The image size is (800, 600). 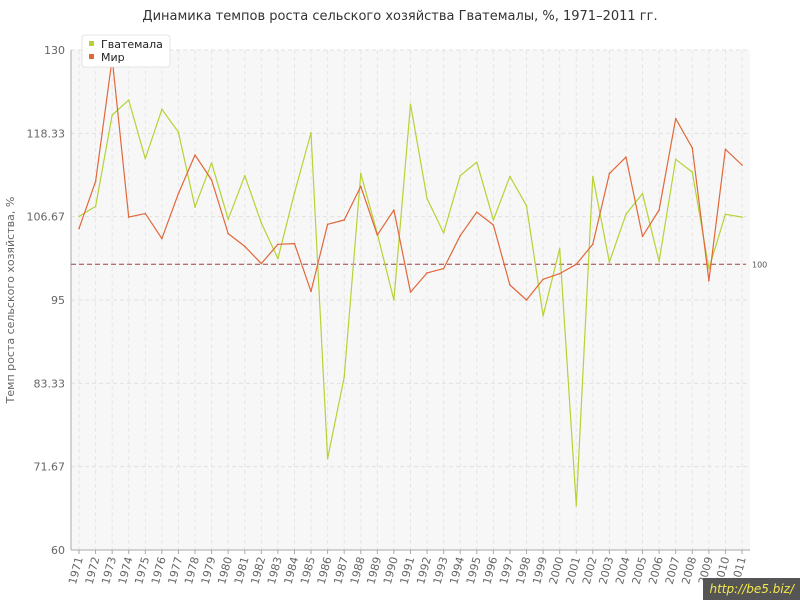 What do you see at coordinates (751, 589) in the screenshot?
I see `watermark: http://be5.biz/` at bounding box center [751, 589].